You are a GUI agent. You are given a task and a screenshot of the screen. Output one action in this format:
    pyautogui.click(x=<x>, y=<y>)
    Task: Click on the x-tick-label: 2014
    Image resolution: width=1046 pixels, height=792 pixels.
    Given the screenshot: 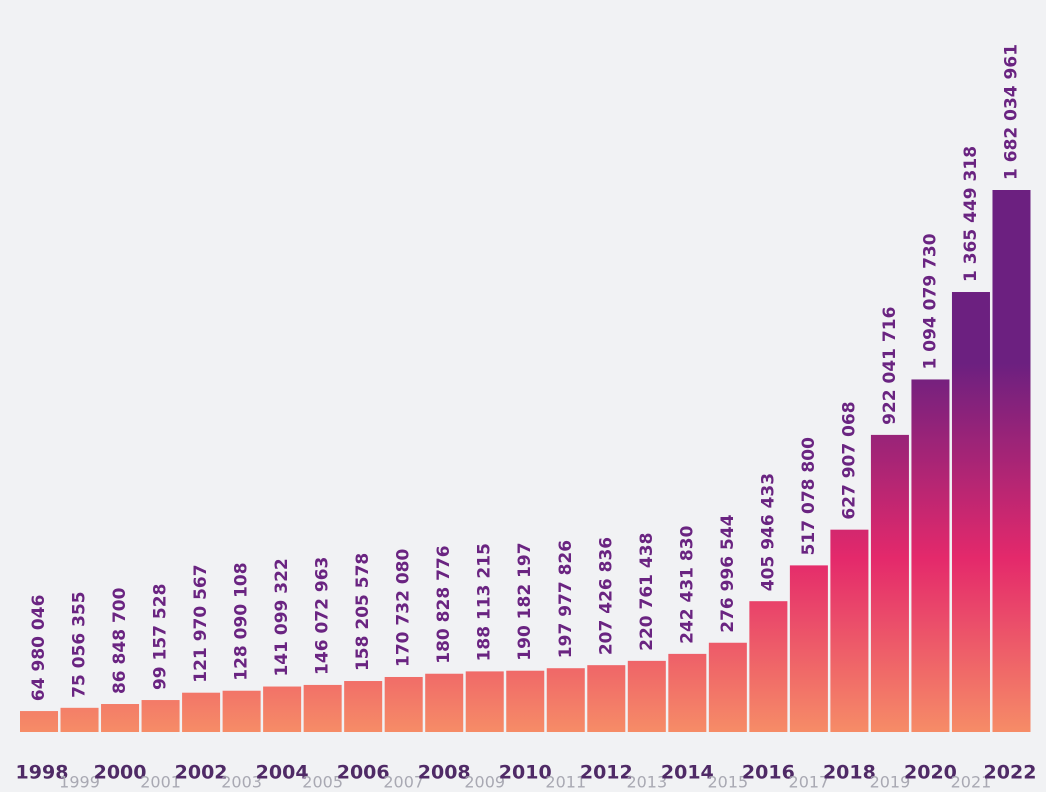 What is the action you would take?
    pyautogui.click(x=687, y=773)
    